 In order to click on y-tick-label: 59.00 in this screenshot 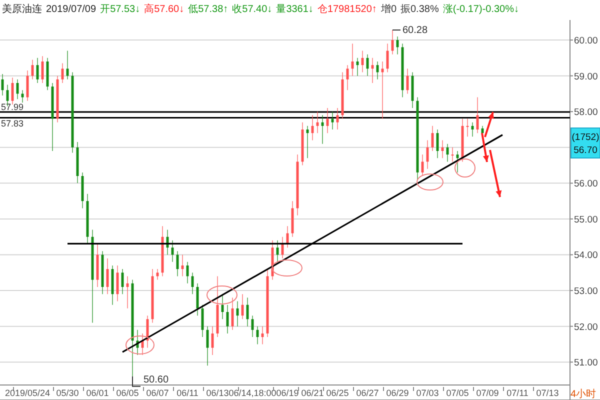, I will do `click(586, 76)`.